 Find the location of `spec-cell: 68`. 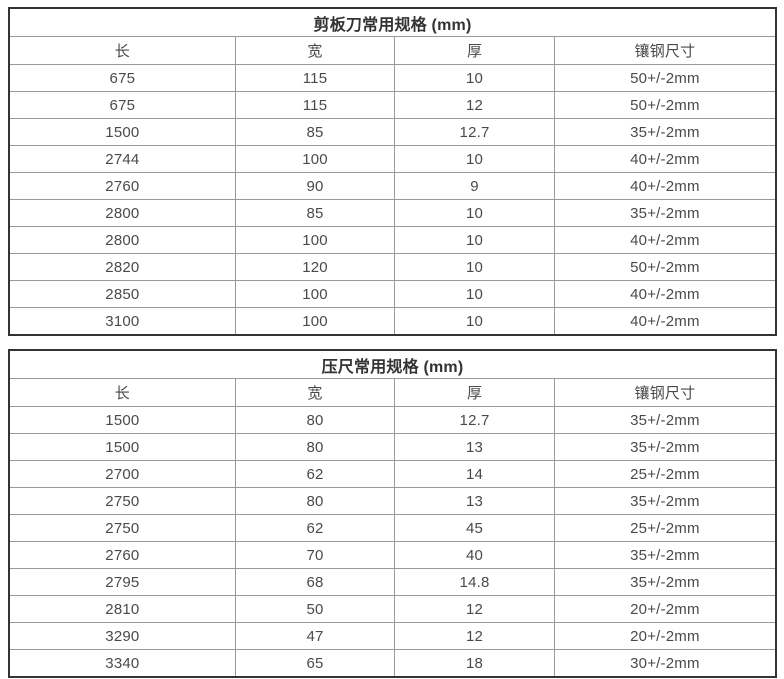

spec-cell: 68 is located at coordinates (315, 582).